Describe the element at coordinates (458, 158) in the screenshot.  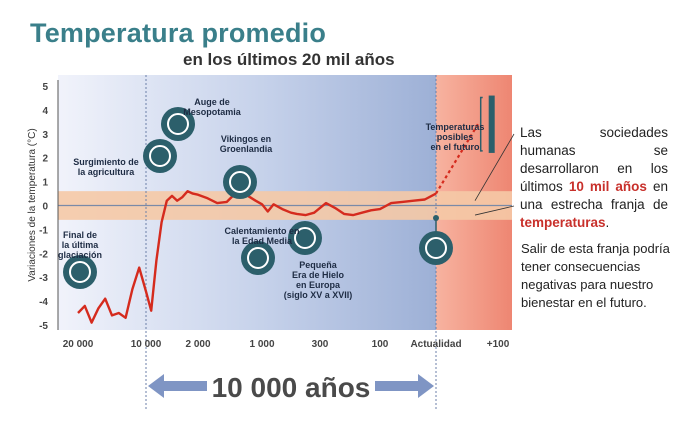
I see `projection-line` at that location.